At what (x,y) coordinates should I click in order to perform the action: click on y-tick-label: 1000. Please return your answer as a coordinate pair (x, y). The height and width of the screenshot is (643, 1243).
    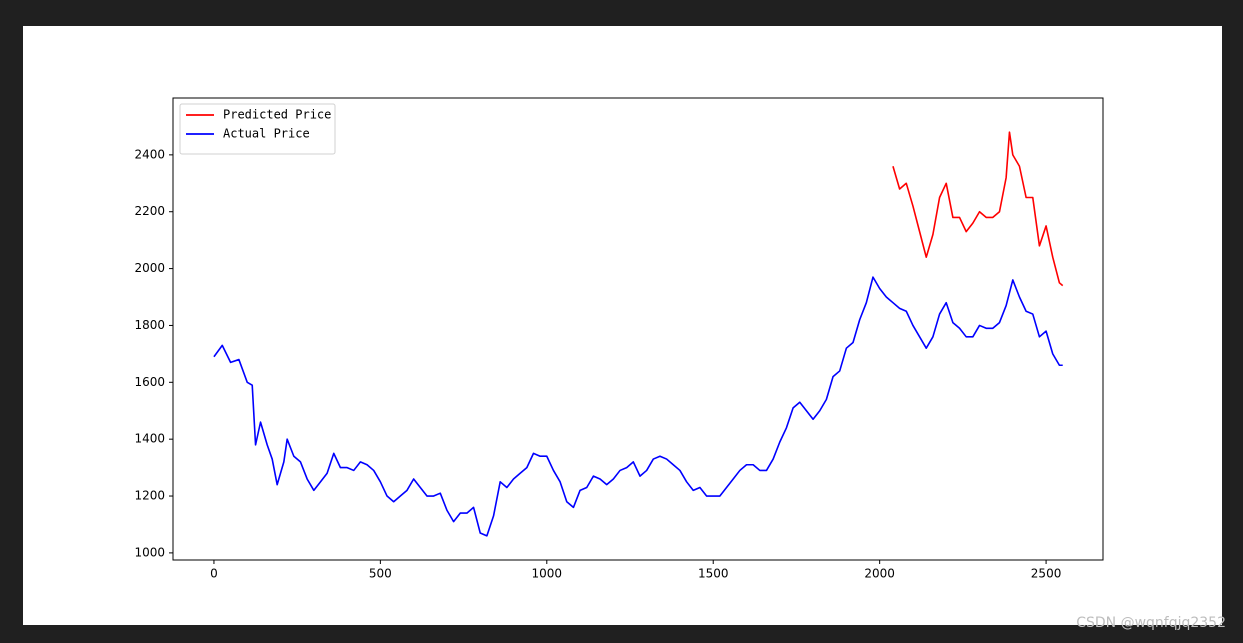
    Looking at the image, I should click on (149, 552).